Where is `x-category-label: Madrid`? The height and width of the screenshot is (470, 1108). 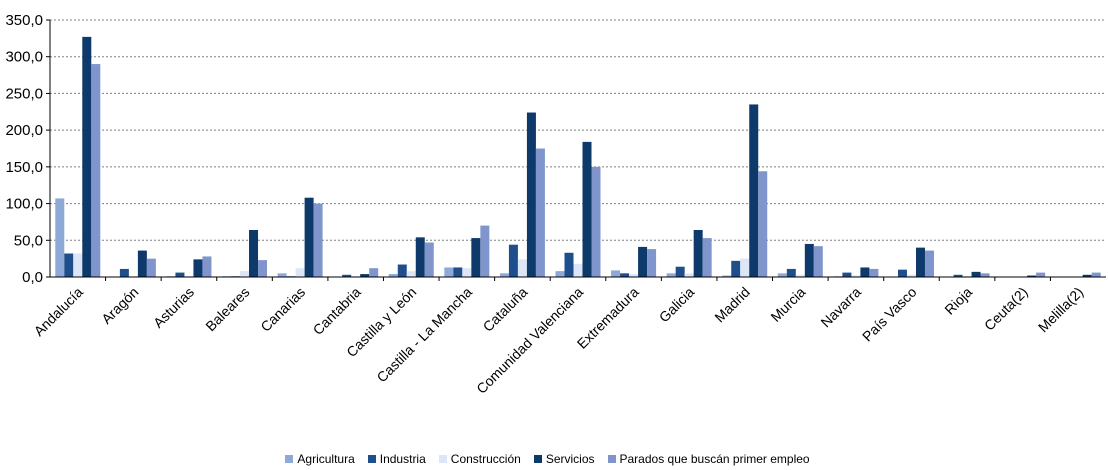 x-category-label: Madrid is located at coordinates (732, 305).